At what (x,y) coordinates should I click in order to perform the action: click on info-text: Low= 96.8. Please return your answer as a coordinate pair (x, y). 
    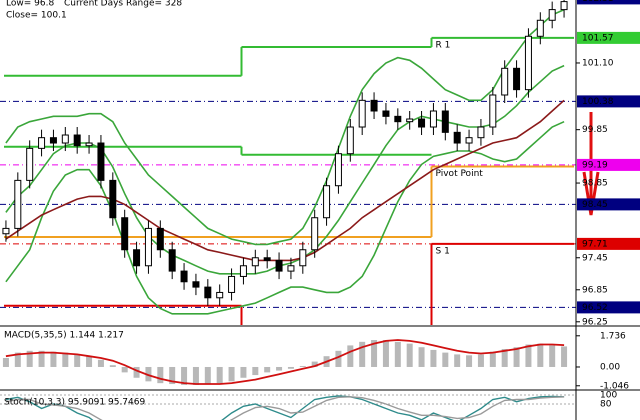
    Looking at the image, I should click on (30, 4).